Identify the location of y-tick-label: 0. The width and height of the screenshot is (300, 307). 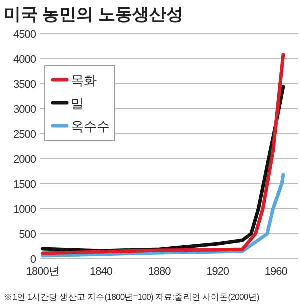
(33, 260).